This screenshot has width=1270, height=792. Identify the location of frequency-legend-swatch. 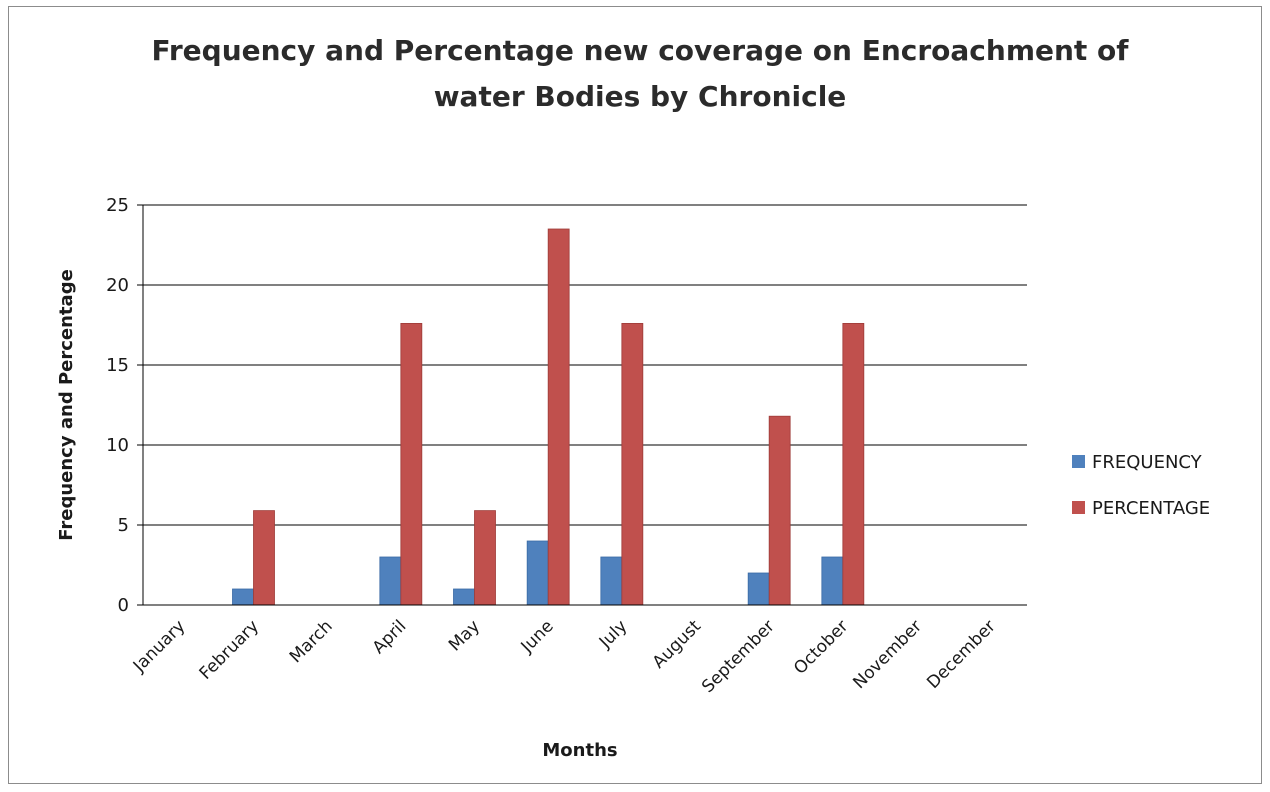
(1078, 461).